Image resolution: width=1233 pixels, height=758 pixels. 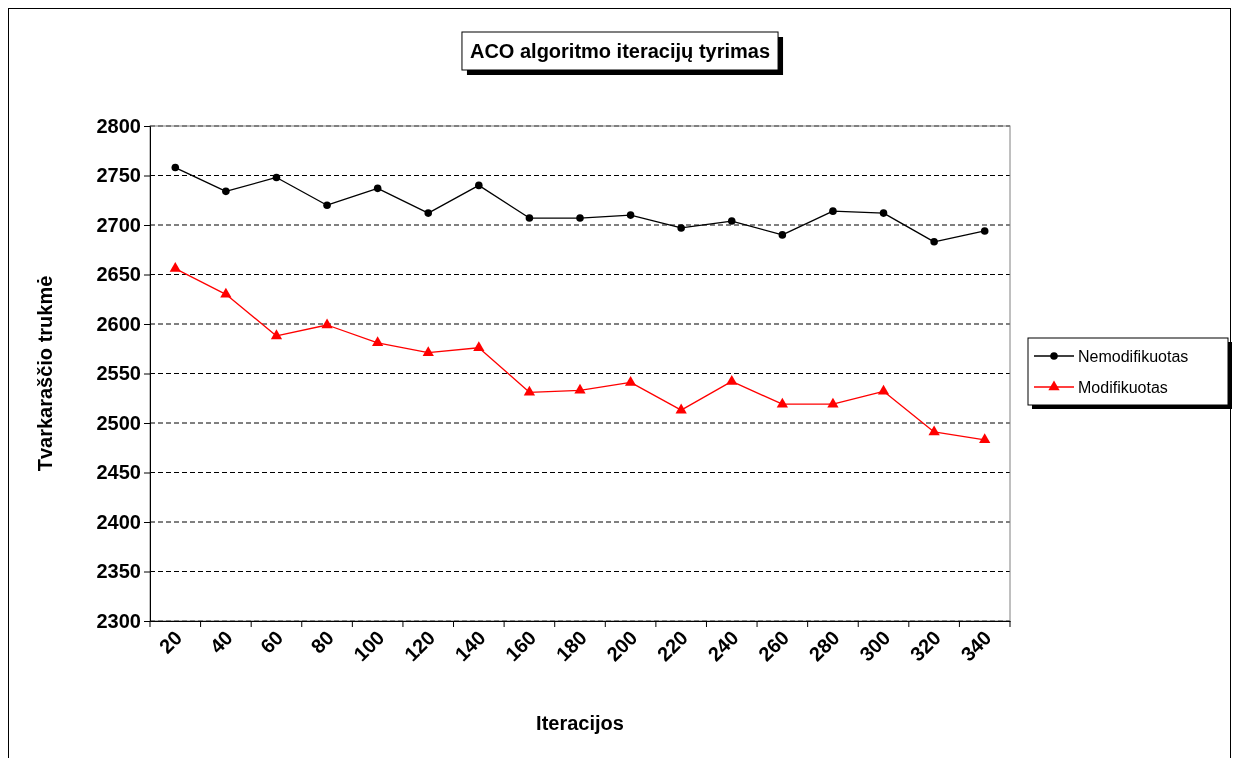 What do you see at coordinates (1123, 387) in the screenshot?
I see `legend-label: Modifikuotas` at bounding box center [1123, 387].